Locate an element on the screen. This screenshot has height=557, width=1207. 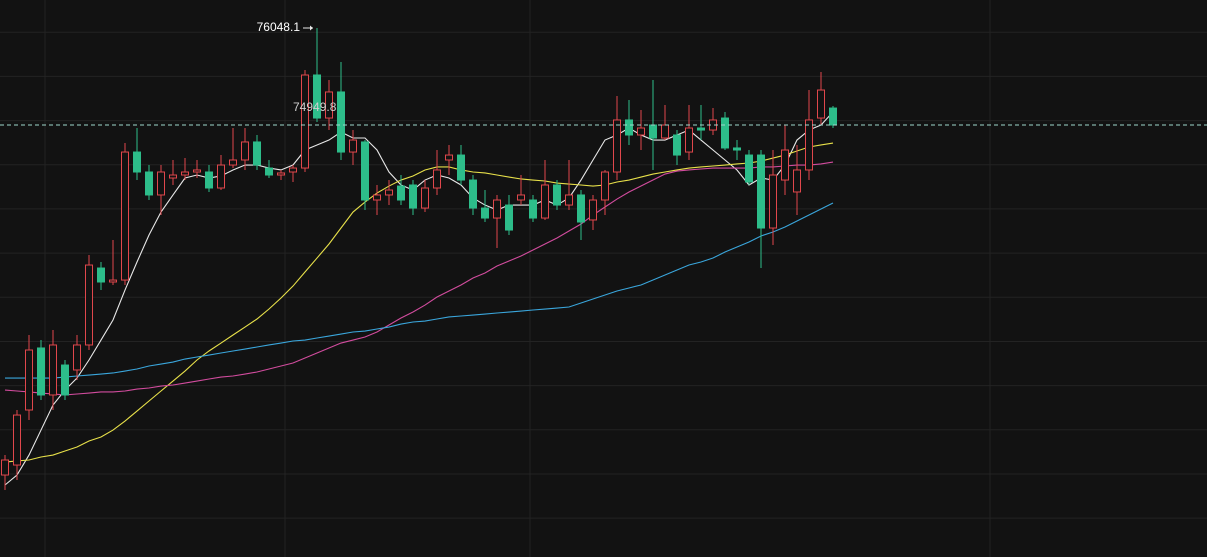
high-label: 76048.1 is located at coordinates (279, 27).